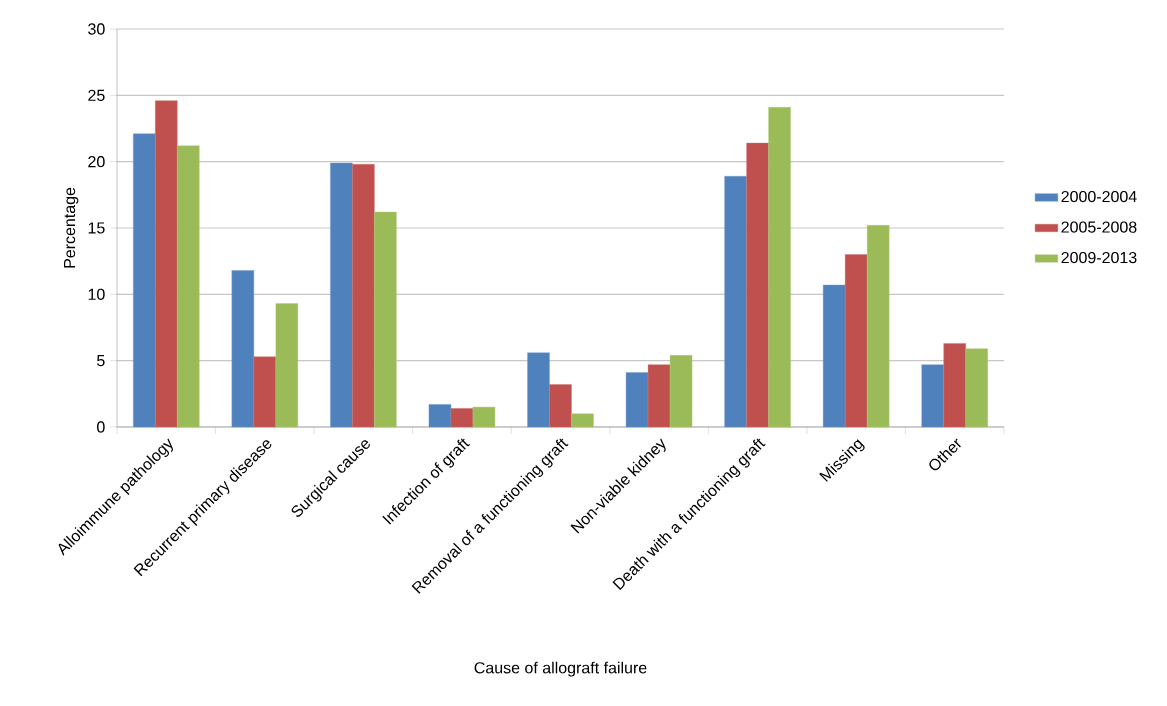 Image resolution: width=1167 pixels, height=706 pixels. What do you see at coordinates (101, 427) in the screenshot?
I see `y-tick-label: 0` at bounding box center [101, 427].